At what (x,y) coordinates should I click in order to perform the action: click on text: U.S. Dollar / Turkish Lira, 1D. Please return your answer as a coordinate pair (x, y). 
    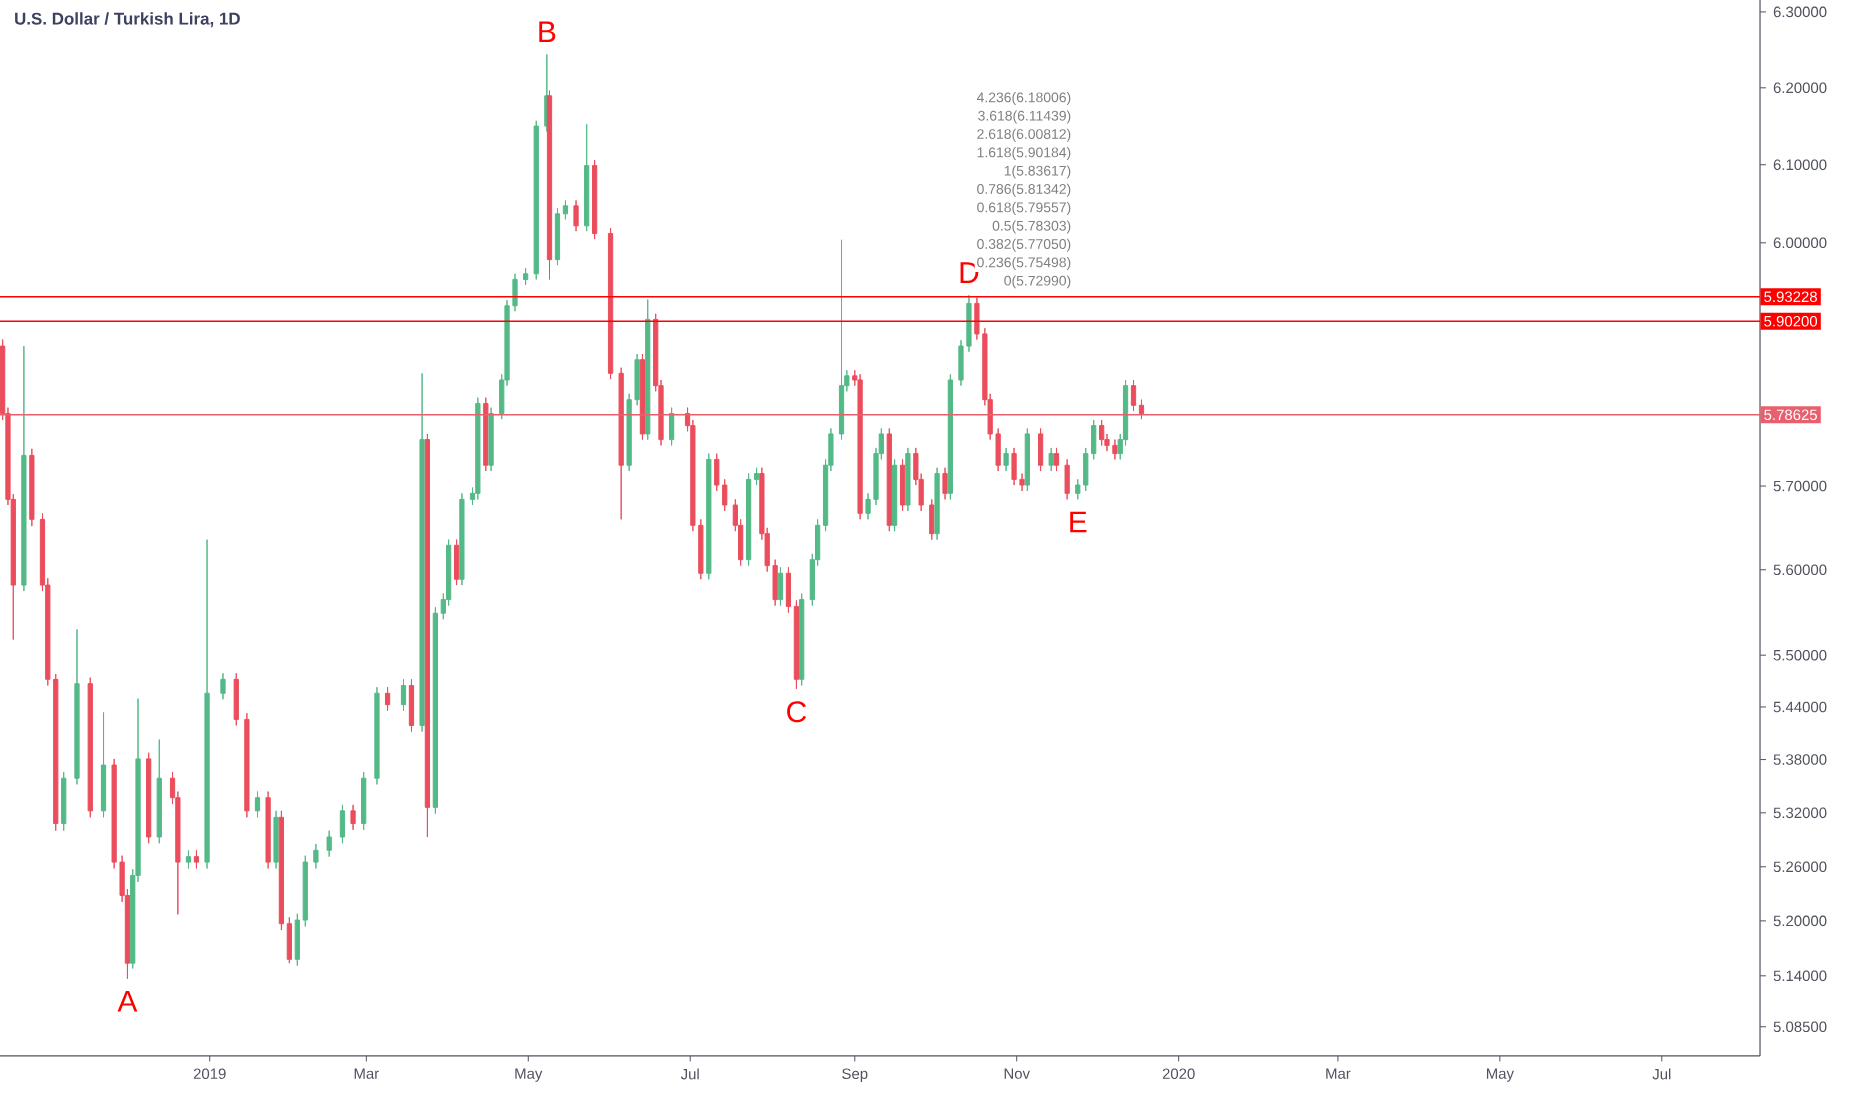
    Looking at the image, I should click on (127, 20).